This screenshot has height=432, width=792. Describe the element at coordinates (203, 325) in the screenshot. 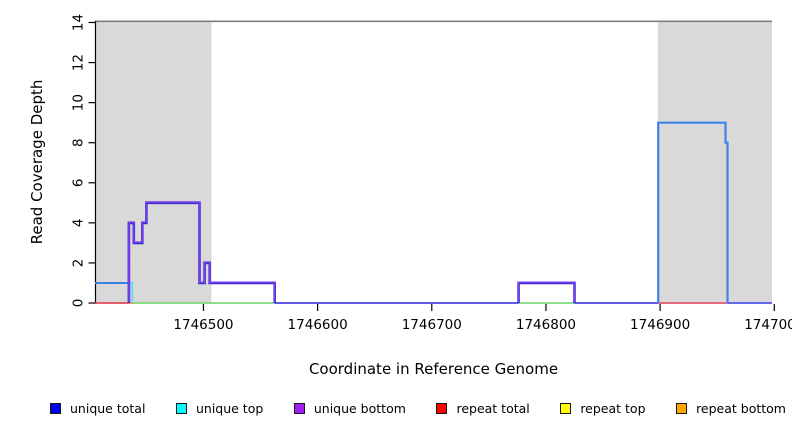

I see `x-tick-label: 1746500` at that location.